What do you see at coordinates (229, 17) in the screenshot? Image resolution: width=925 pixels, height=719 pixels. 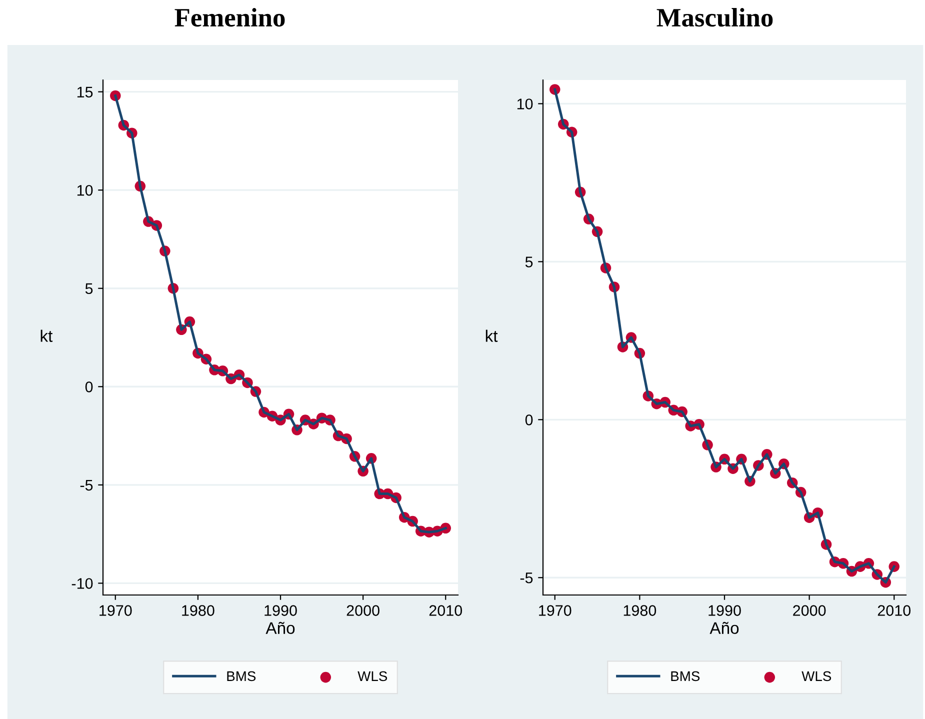 I see `chart-title: Femenino` at bounding box center [229, 17].